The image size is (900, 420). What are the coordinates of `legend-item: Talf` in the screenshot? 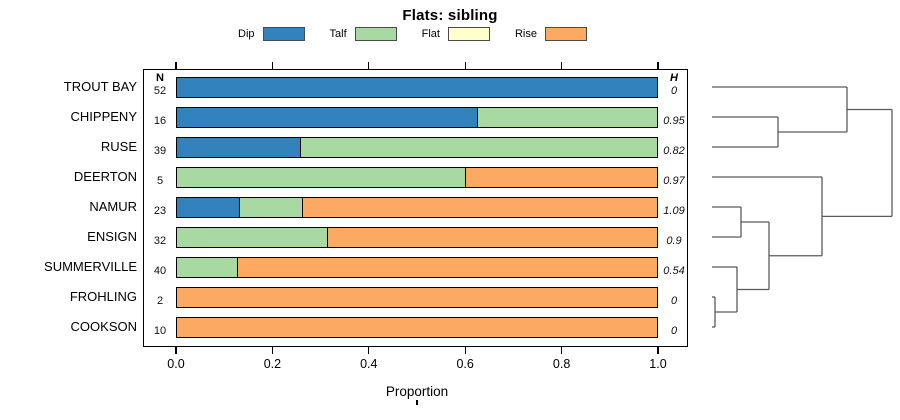 It's located at (363, 34).